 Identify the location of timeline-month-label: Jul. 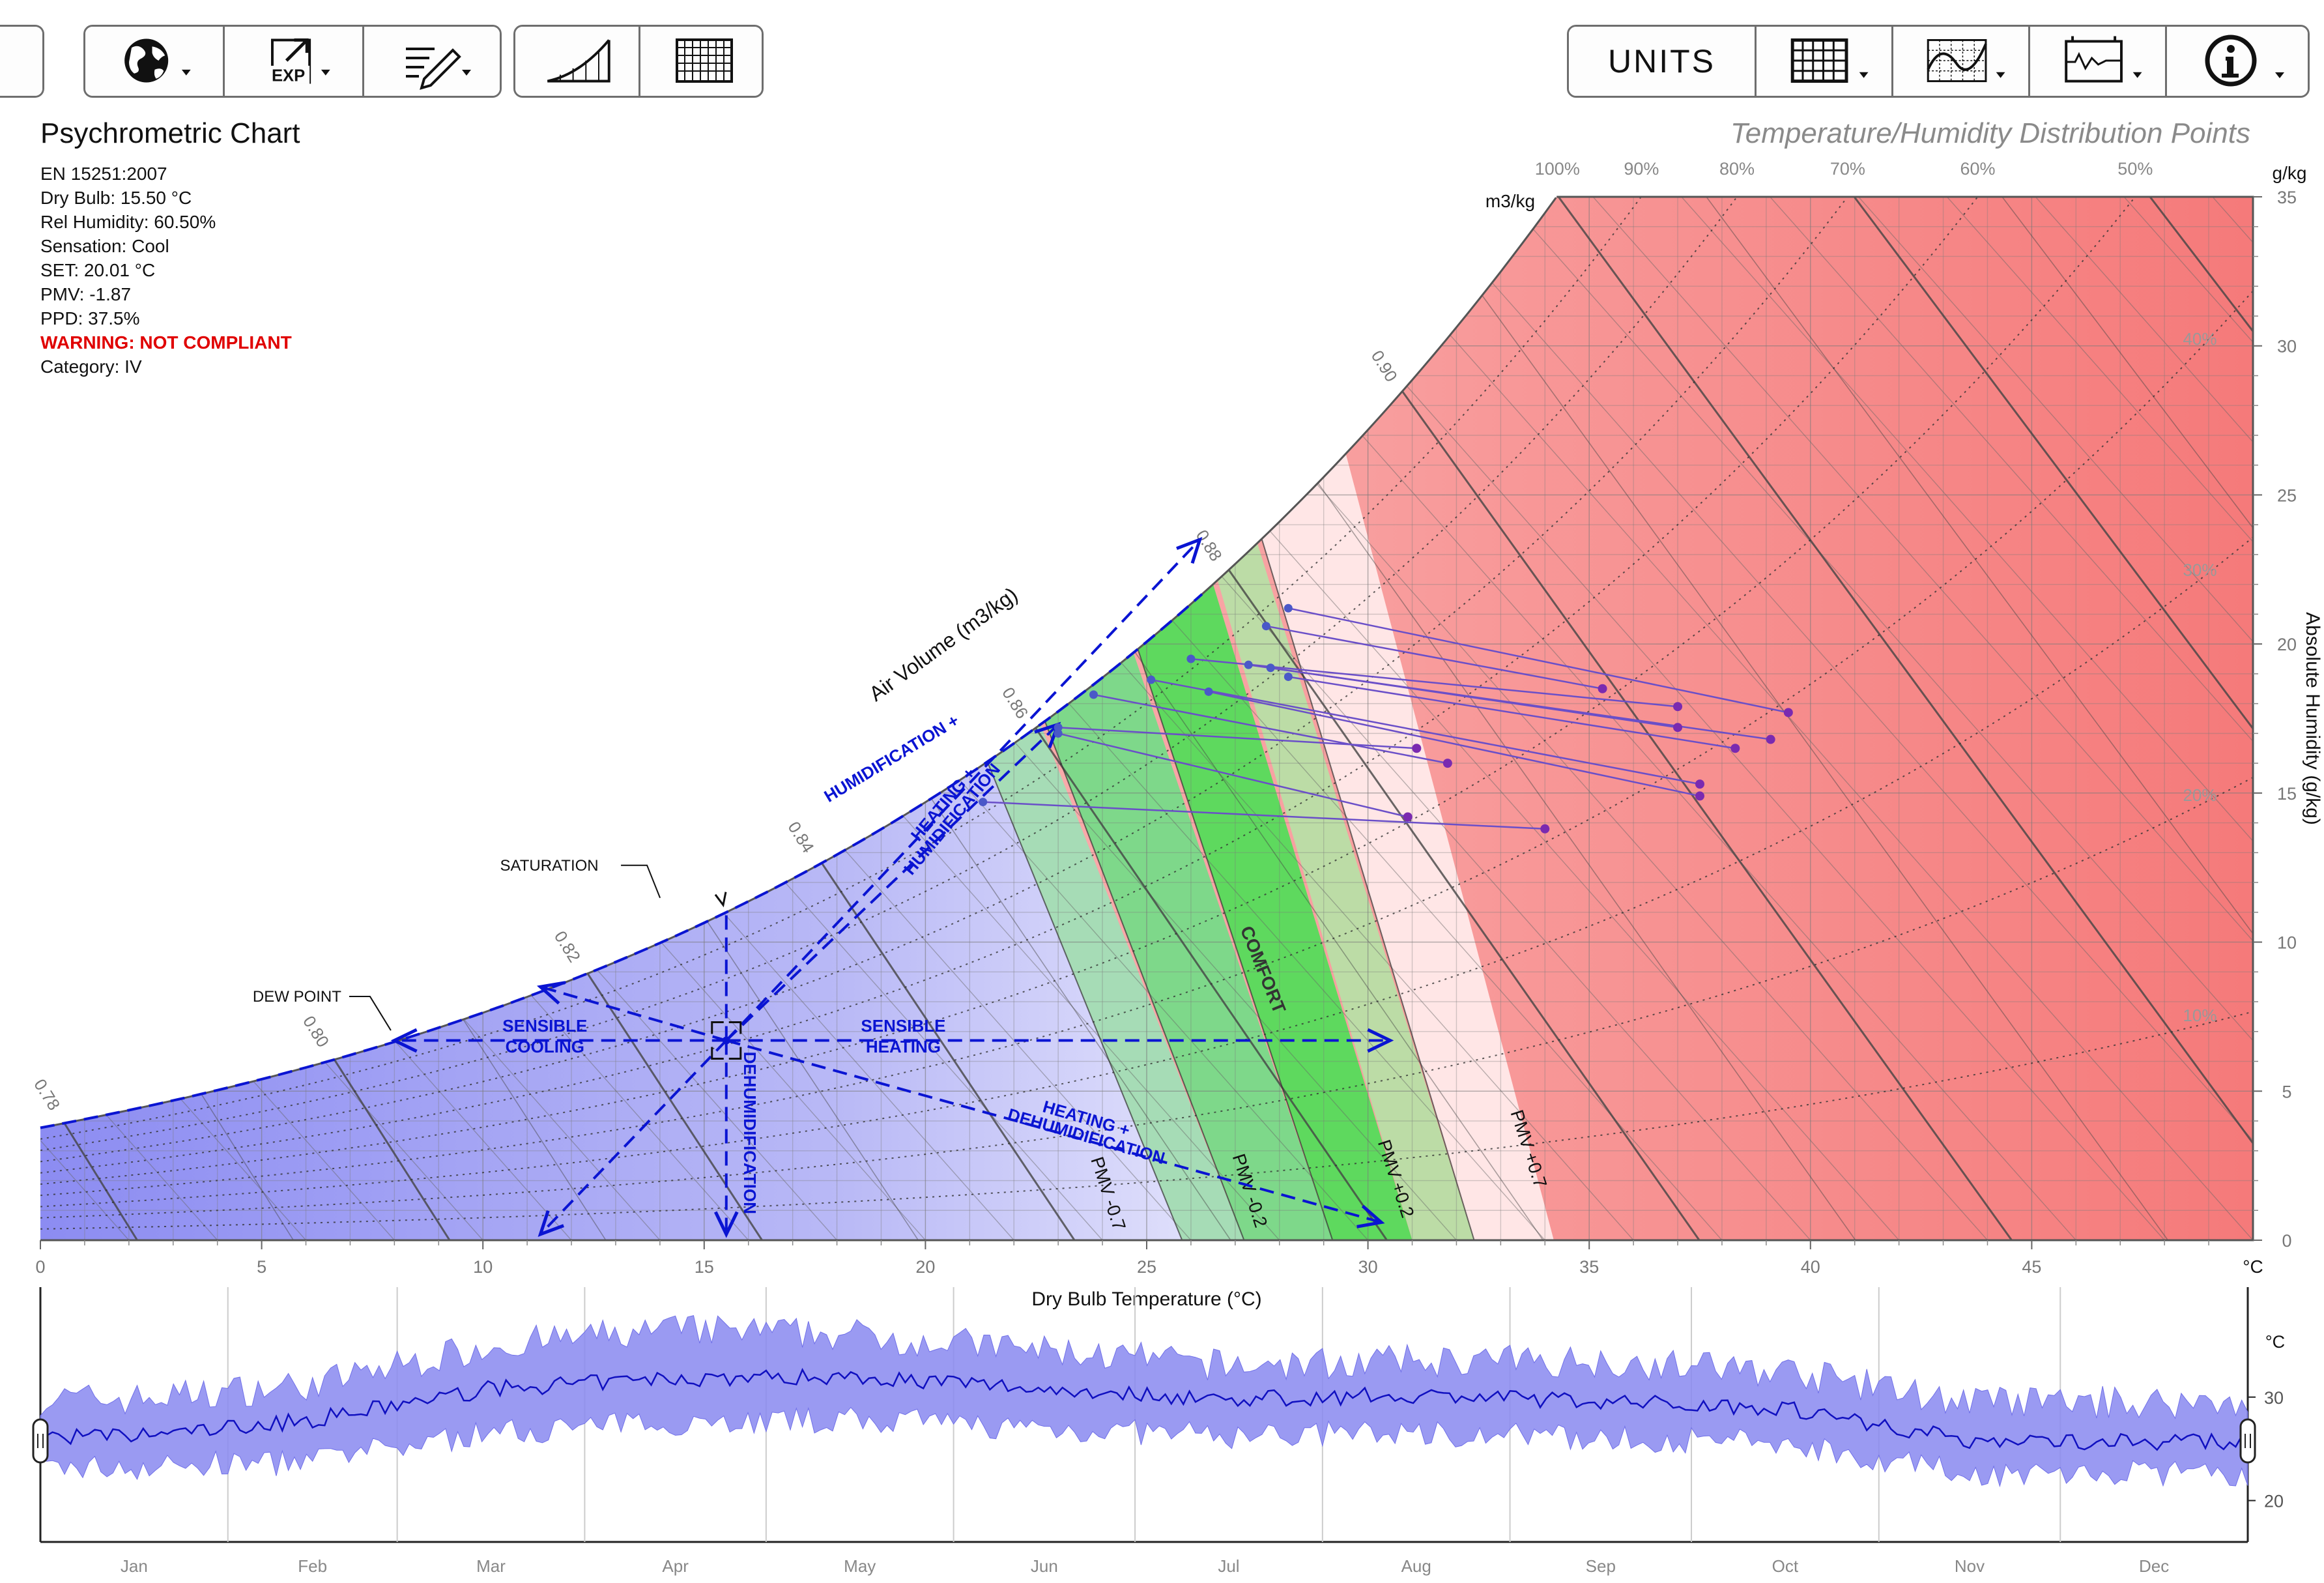
(1228, 1566).